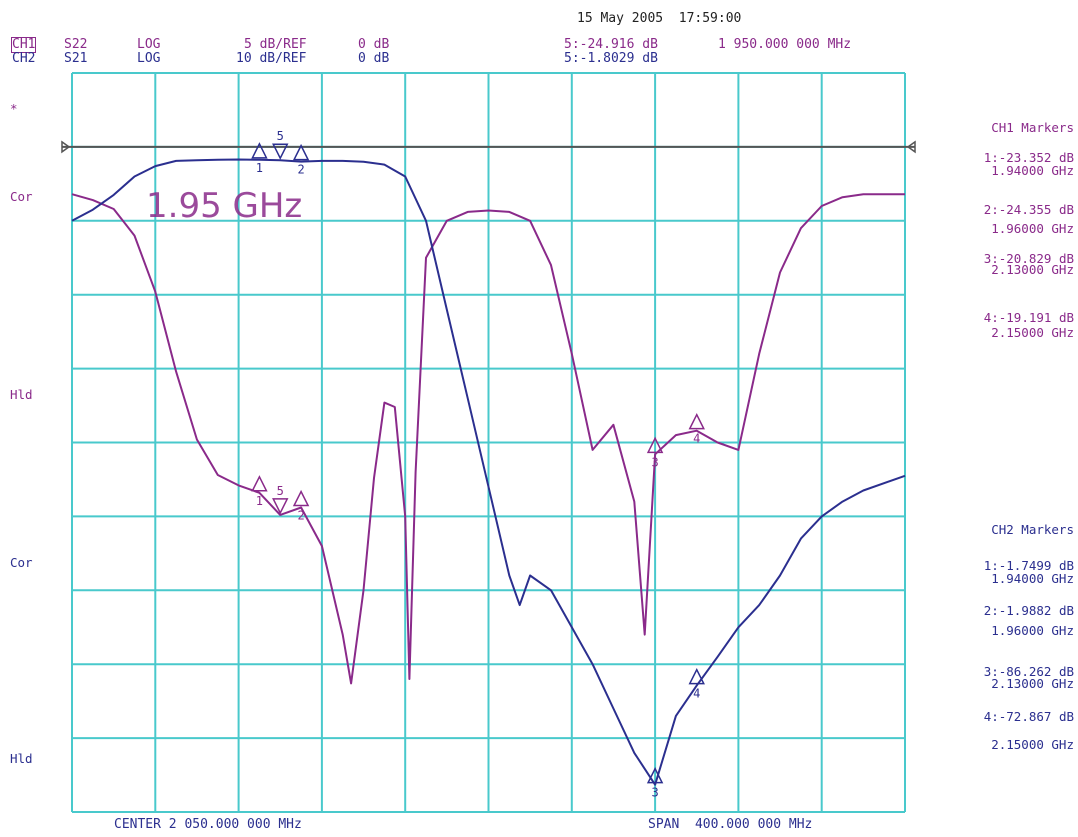 This screenshot has width=1078, height=837. What do you see at coordinates (1032, 683) in the screenshot?
I see `ch2-marker-3-freq: 2.13000 GHz` at bounding box center [1032, 683].